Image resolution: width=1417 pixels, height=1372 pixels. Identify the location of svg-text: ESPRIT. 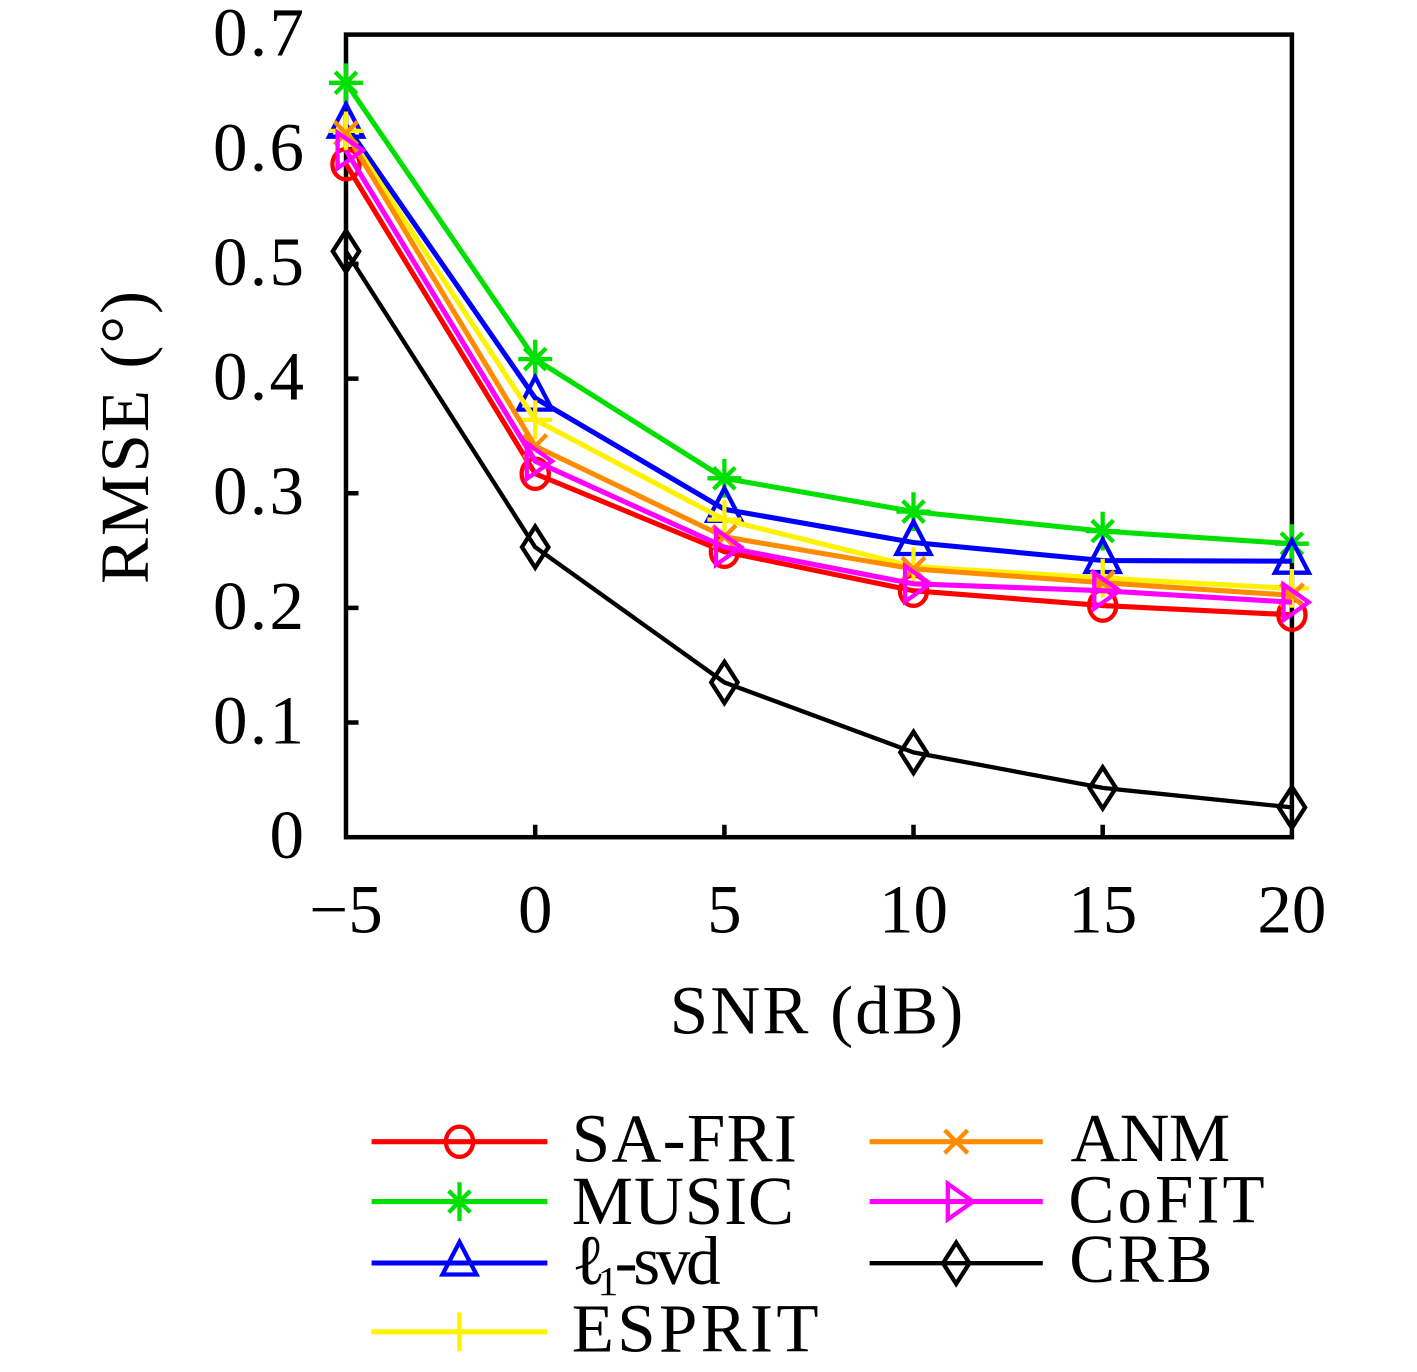
(695, 1328).